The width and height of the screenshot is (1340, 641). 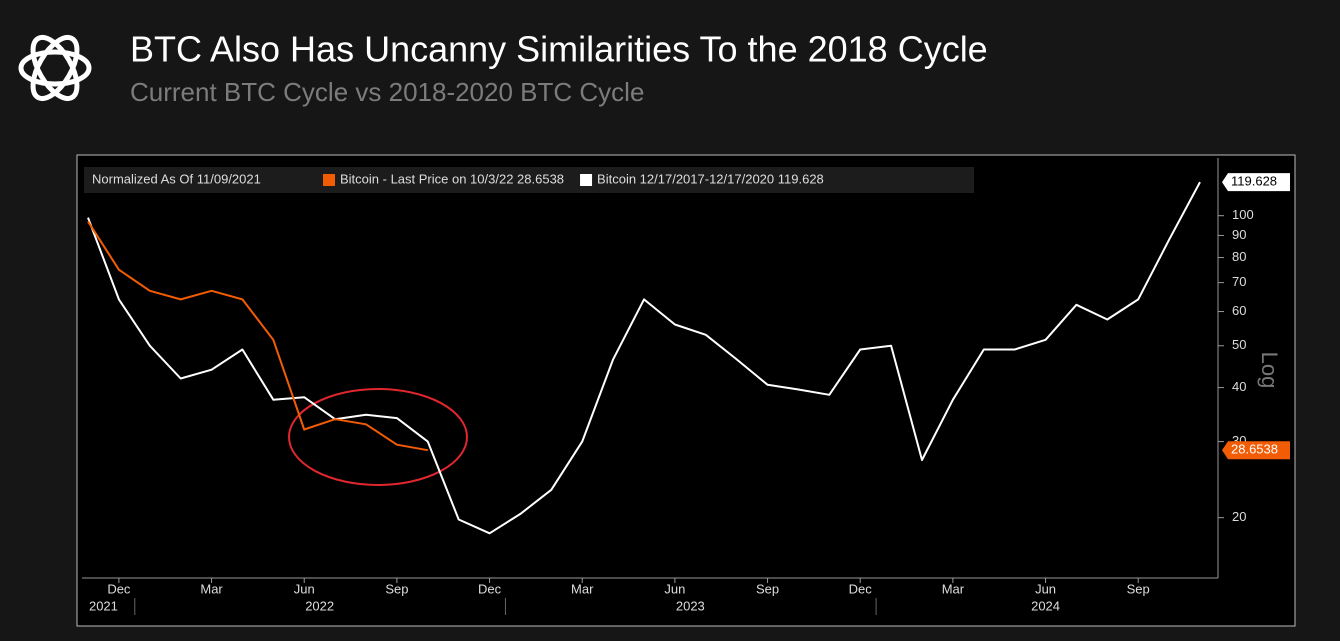 What do you see at coordinates (1045, 605) in the screenshot?
I see `x-year-label: 2024` at bounding box center [1045, 605].